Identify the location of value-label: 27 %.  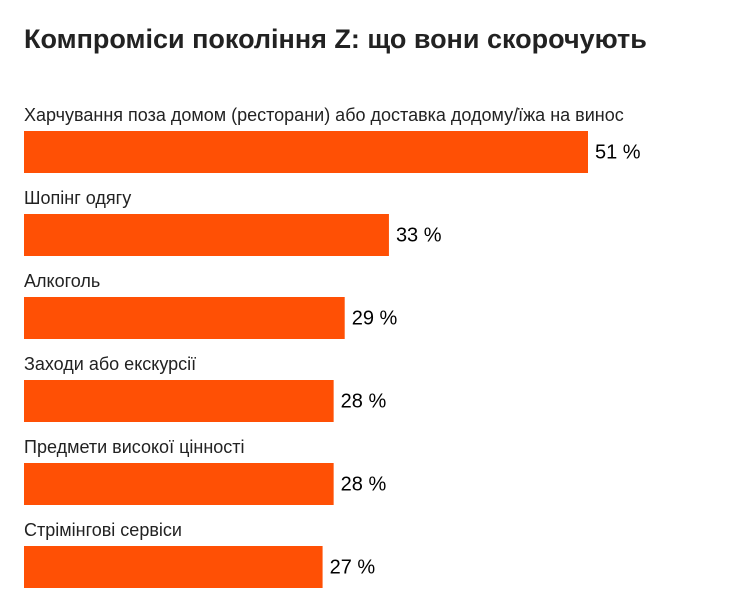
(353, 567).